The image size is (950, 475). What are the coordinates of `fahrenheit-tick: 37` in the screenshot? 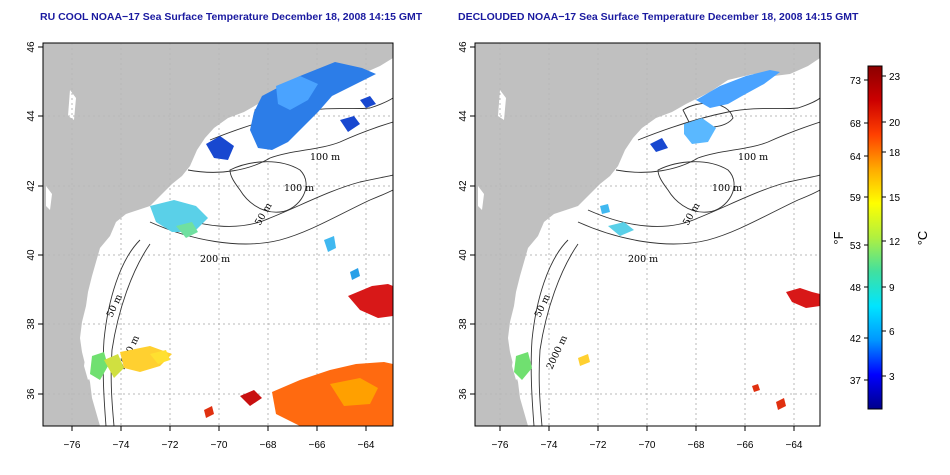 It's located at (856, 381).